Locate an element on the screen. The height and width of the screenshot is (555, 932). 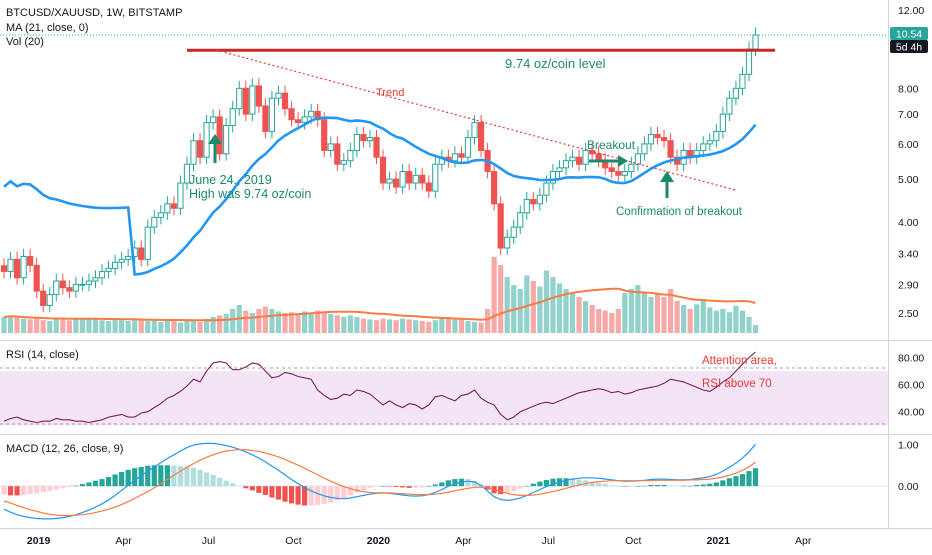
volume-legend: Vol (20) is located at coordinates (25, 42).